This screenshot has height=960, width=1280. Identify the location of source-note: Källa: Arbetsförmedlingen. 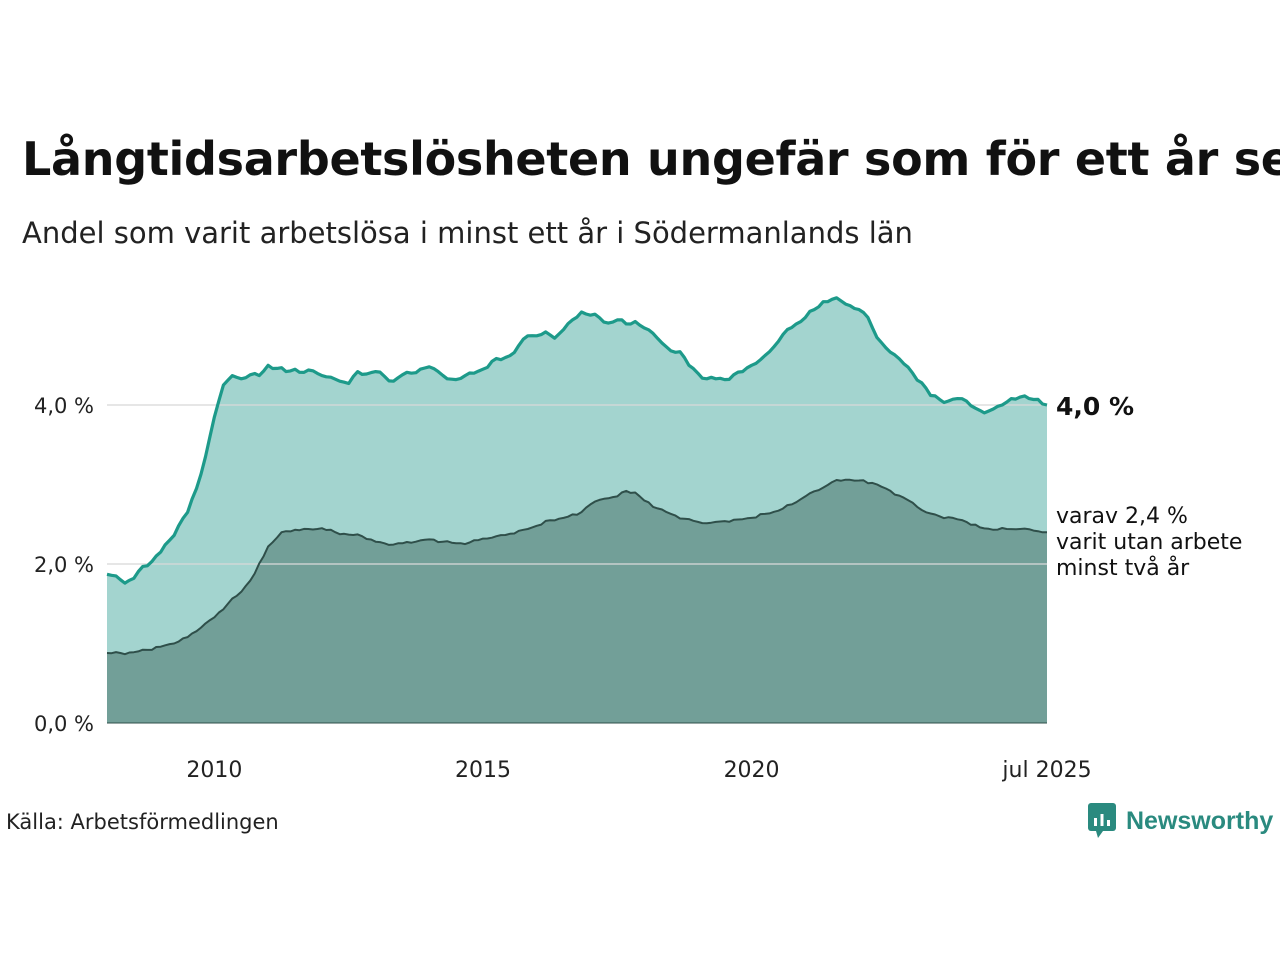
(142, 822).